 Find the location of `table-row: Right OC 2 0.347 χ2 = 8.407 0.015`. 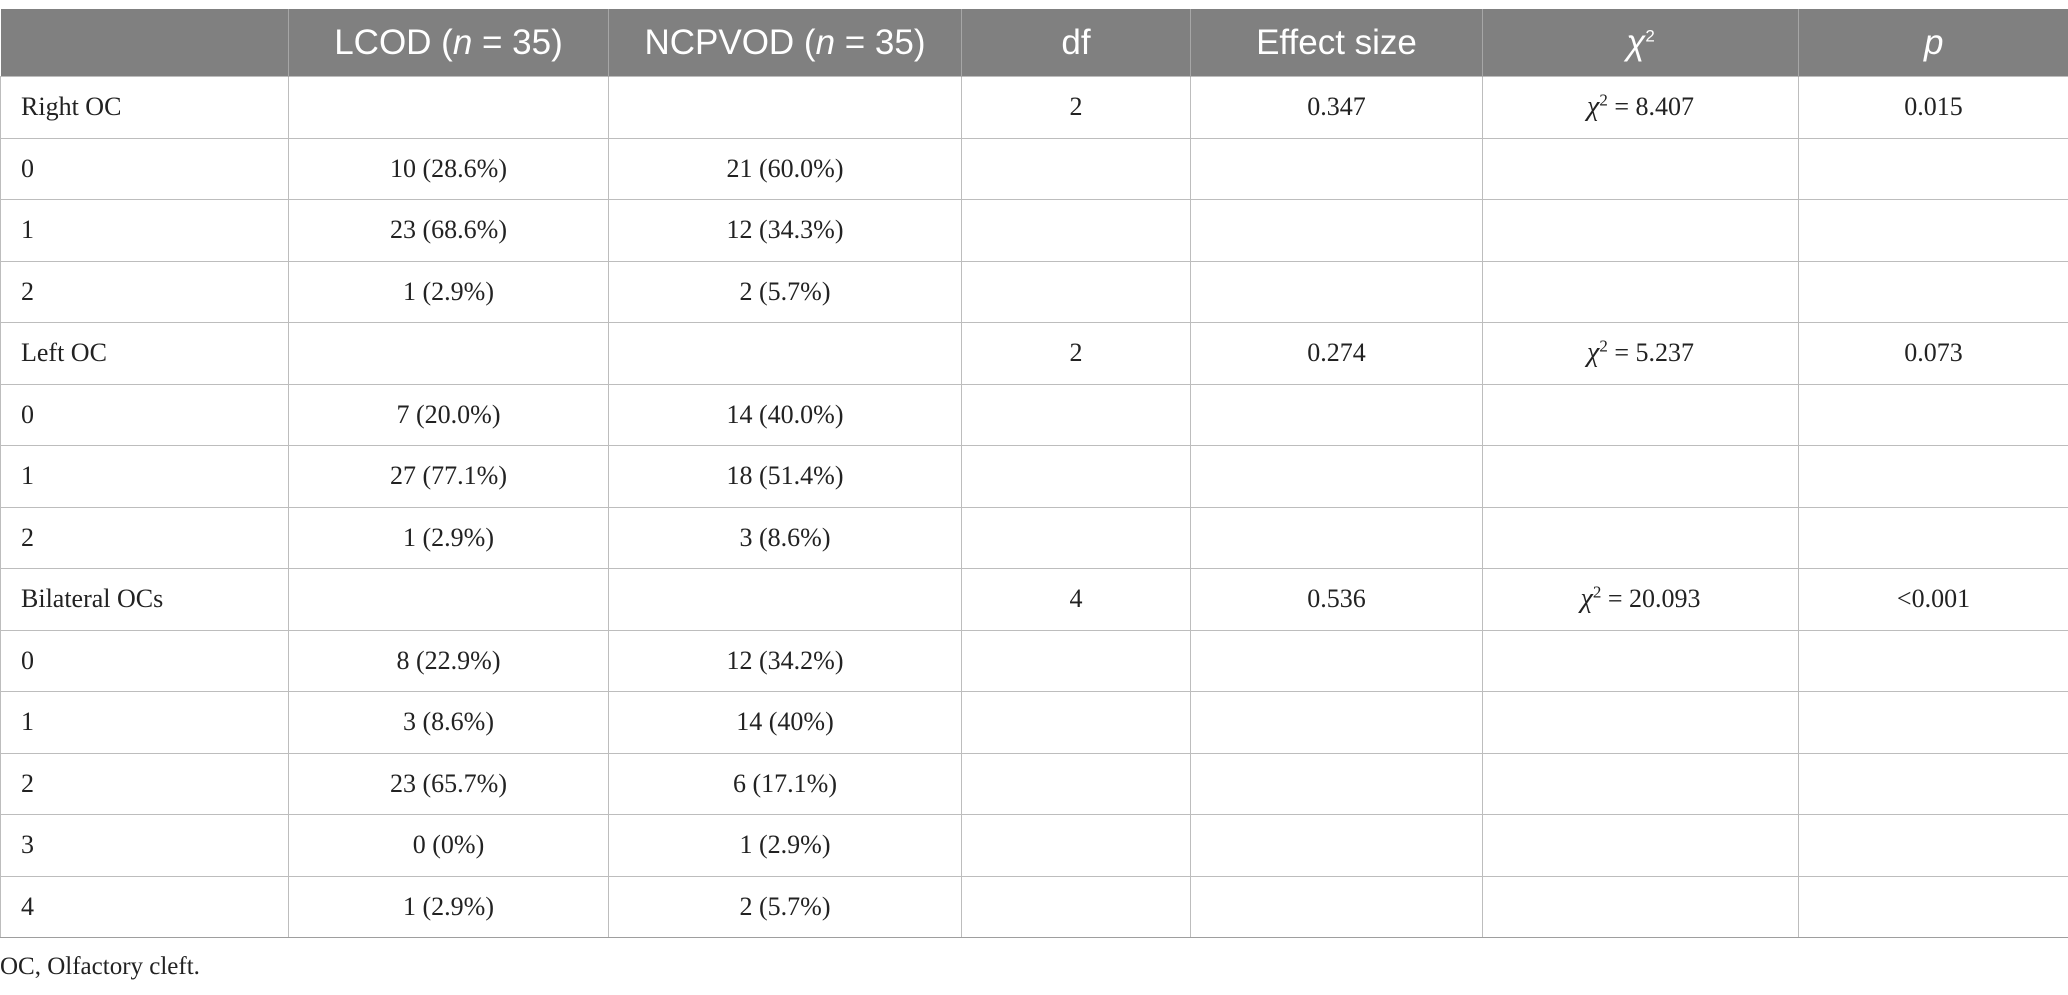

table-row: Right OC 2 0.347 χ2 = 8.407 0.015 is located at coordinates (1034, 107).